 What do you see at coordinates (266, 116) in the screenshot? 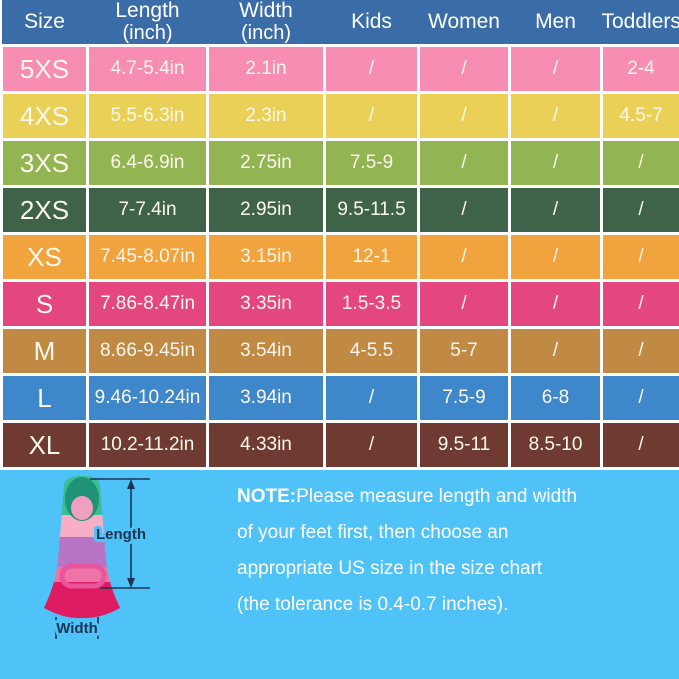
I see `cell-width: 2.3in` at bounding box center [266, 116].